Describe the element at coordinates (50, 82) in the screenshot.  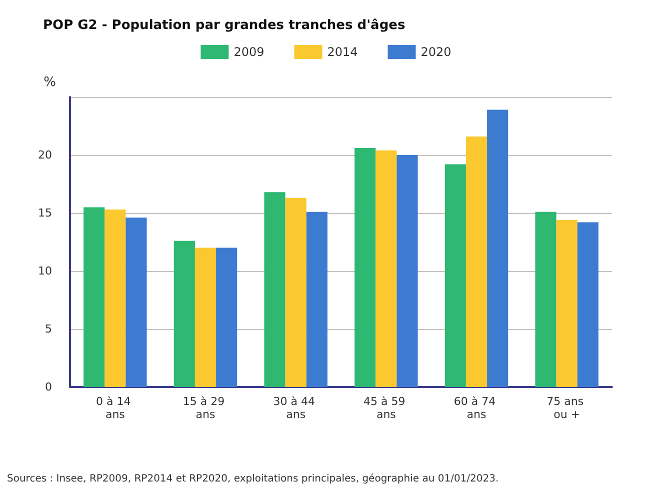
I see `y-axis-title: %` at that location.